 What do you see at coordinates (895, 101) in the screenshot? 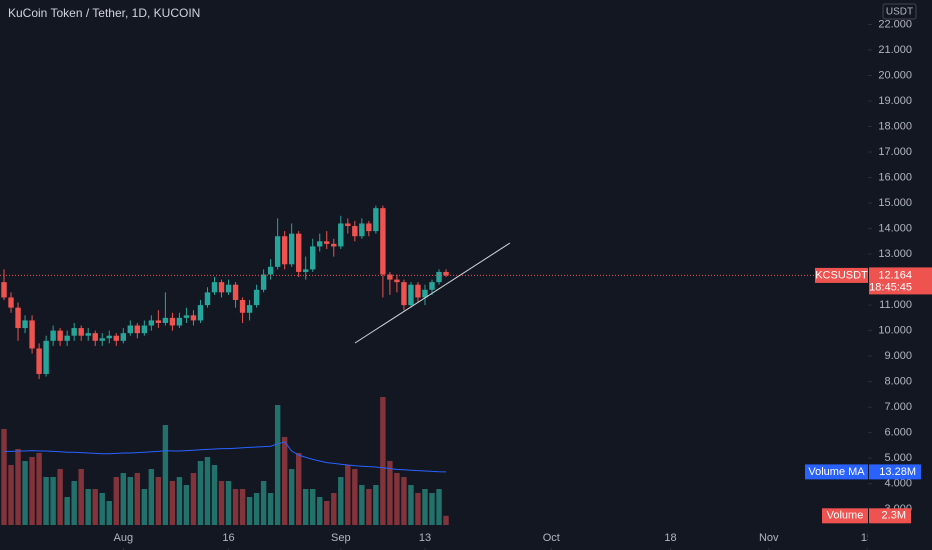
I see `y-tick-label: 19.000` at bounding box center [895, 101].